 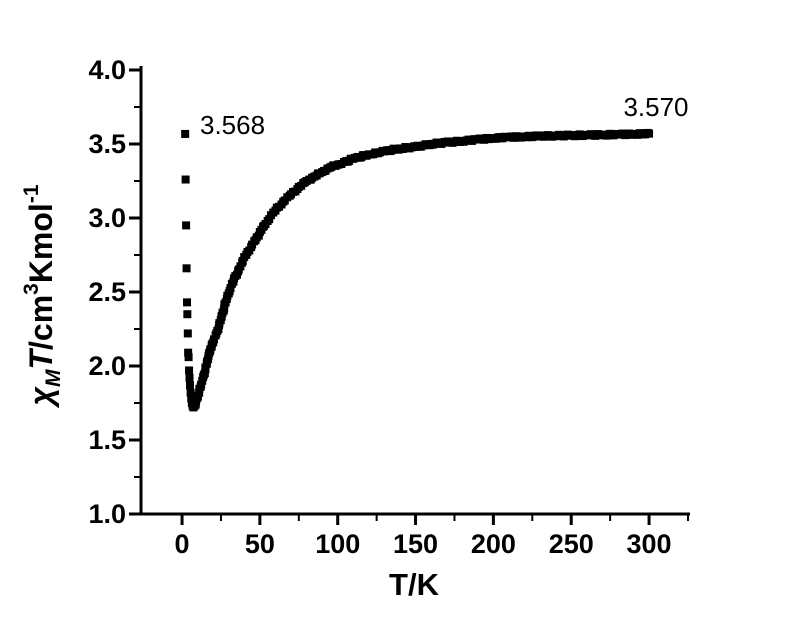 I want to click on x-axis-title: T/K, so click(x=414, y=584).